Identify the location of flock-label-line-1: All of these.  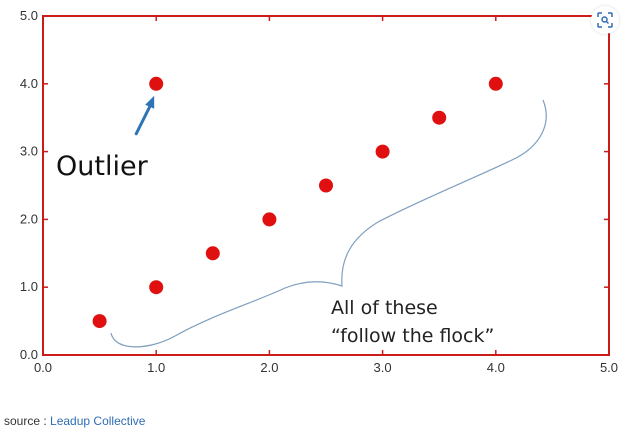
(384, 308).